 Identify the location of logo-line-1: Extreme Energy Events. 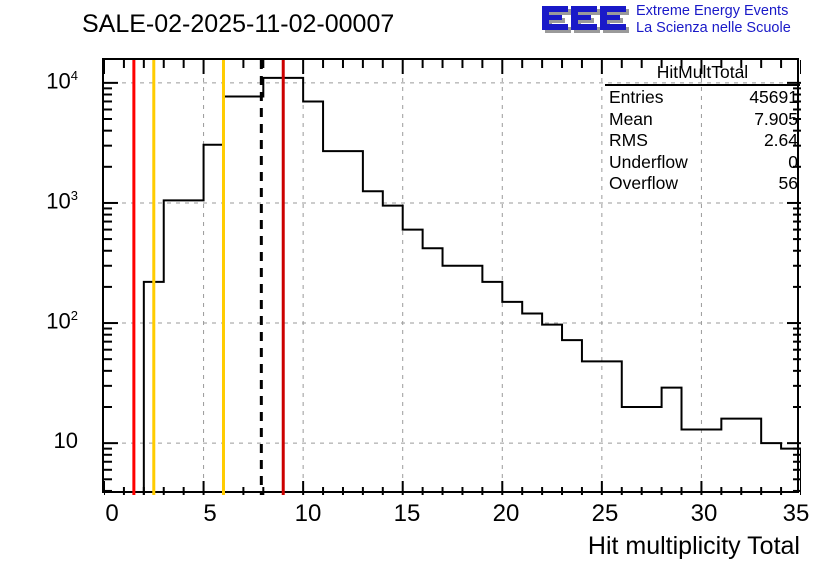
(712, 11).